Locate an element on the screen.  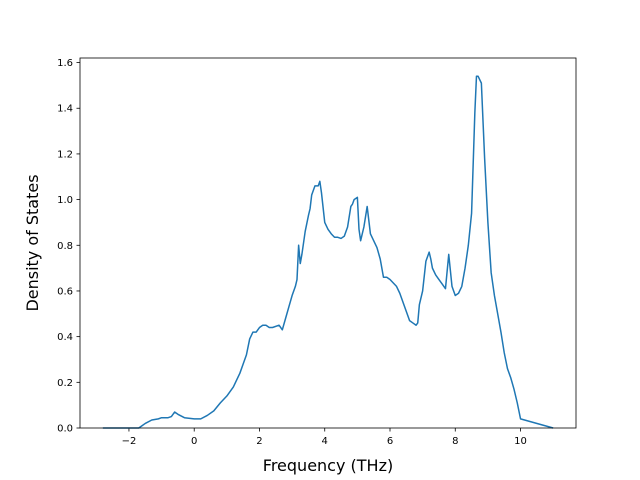
y-tick-label: 0.0 is located at coordinates (65, 429).